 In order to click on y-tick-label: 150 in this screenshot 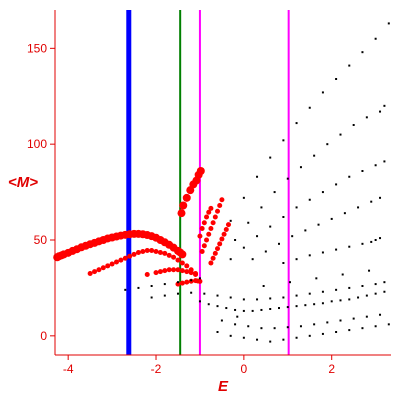, I will do `click(37, 48)`.